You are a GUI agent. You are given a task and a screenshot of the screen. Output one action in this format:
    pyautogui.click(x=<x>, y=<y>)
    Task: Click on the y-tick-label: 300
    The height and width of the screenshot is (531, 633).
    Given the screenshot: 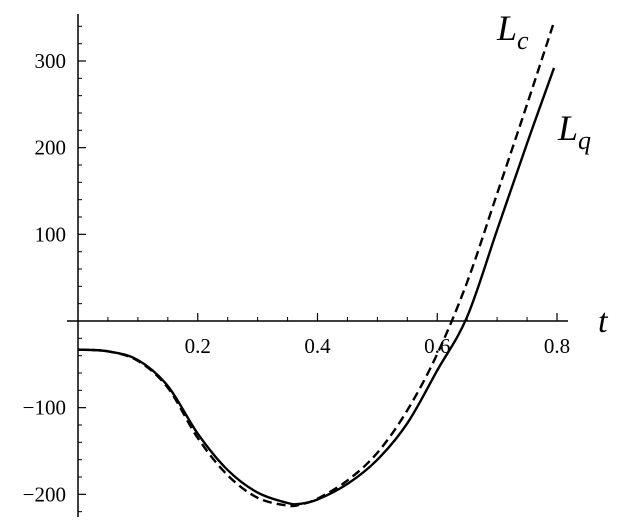 What is the action you would take?
    pyautogui.click(x=51, y=61)
    